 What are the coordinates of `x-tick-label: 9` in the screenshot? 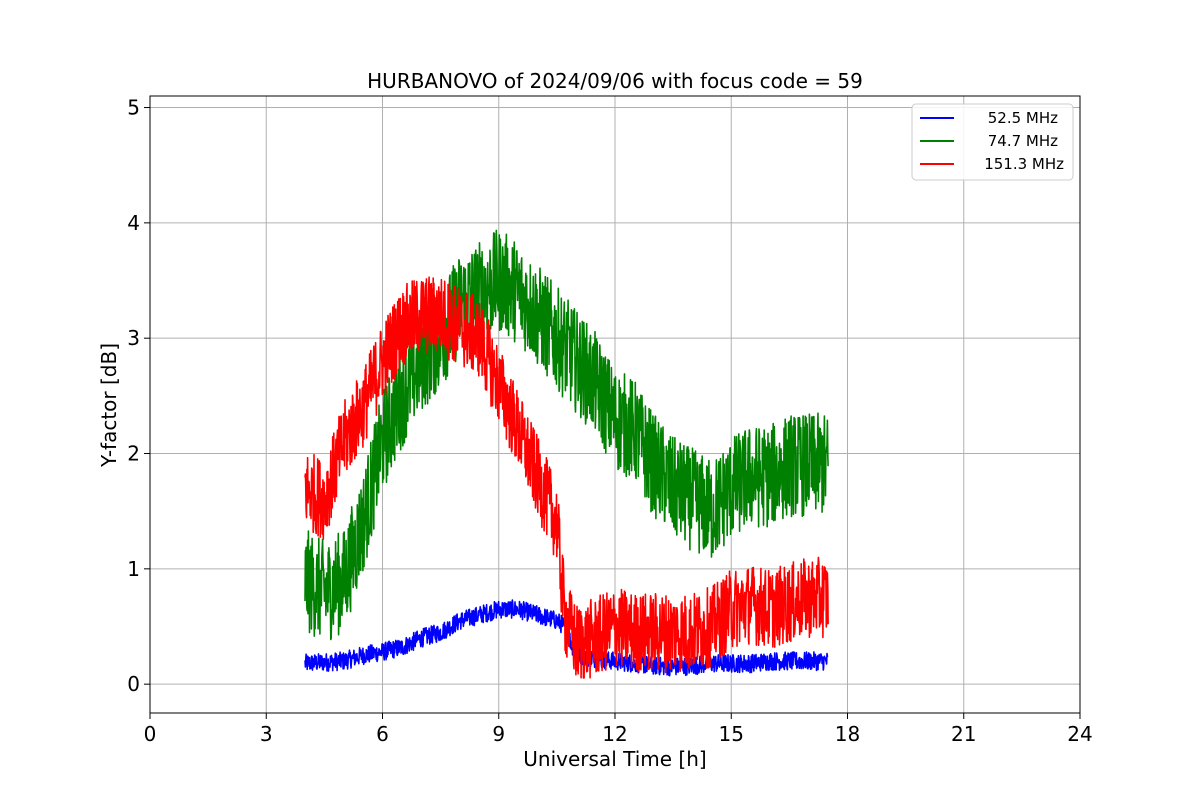 It's located at (498, 734).